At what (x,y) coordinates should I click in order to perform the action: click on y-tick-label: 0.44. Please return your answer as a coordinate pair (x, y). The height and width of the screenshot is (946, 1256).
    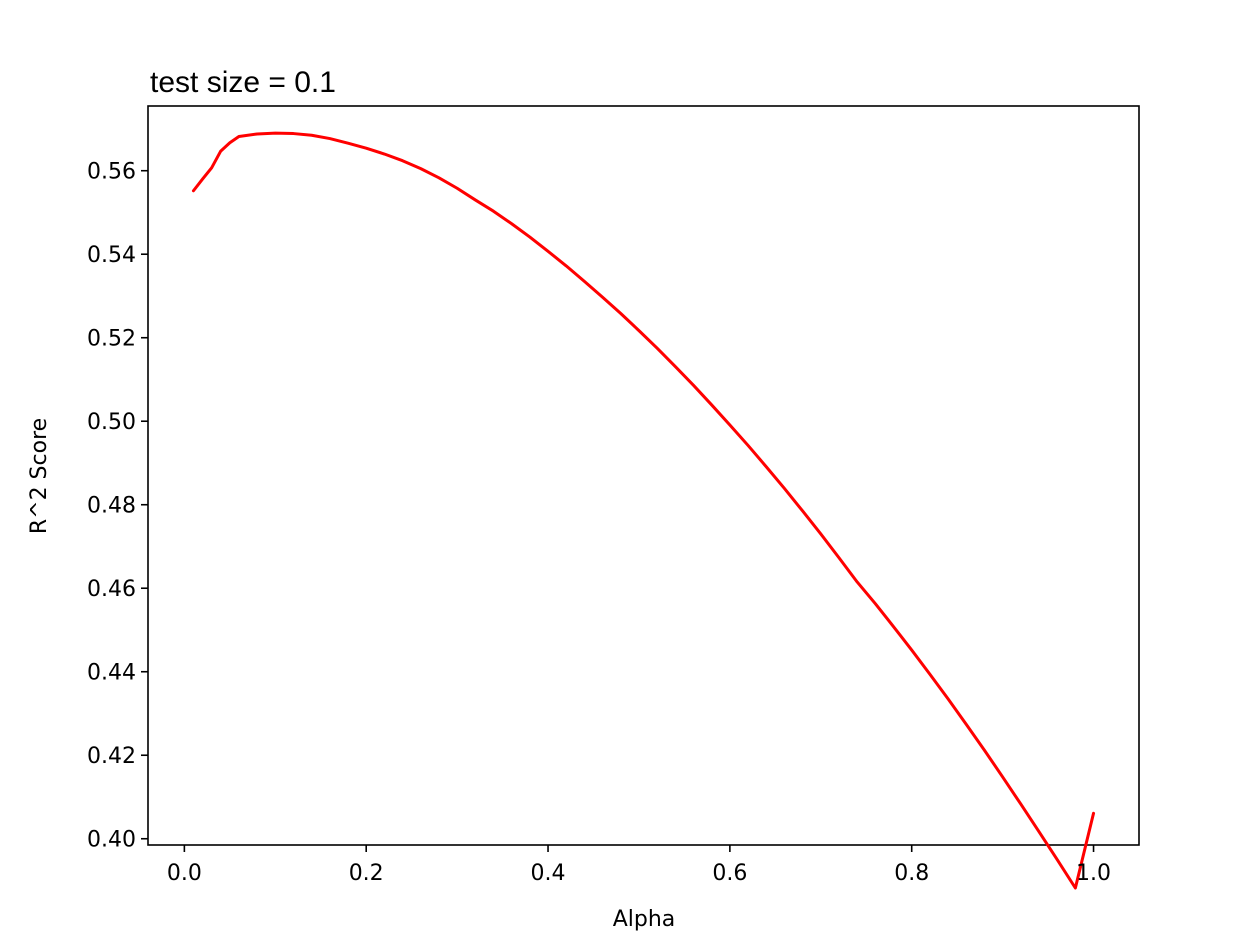
    Looking at the image, I should click on (111, 673).